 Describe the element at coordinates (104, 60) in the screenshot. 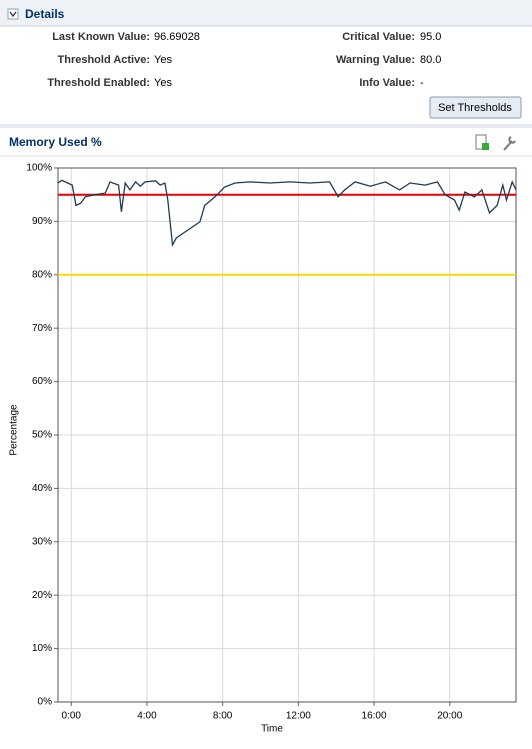

I see `field-label: Threshold Active:` at that location.